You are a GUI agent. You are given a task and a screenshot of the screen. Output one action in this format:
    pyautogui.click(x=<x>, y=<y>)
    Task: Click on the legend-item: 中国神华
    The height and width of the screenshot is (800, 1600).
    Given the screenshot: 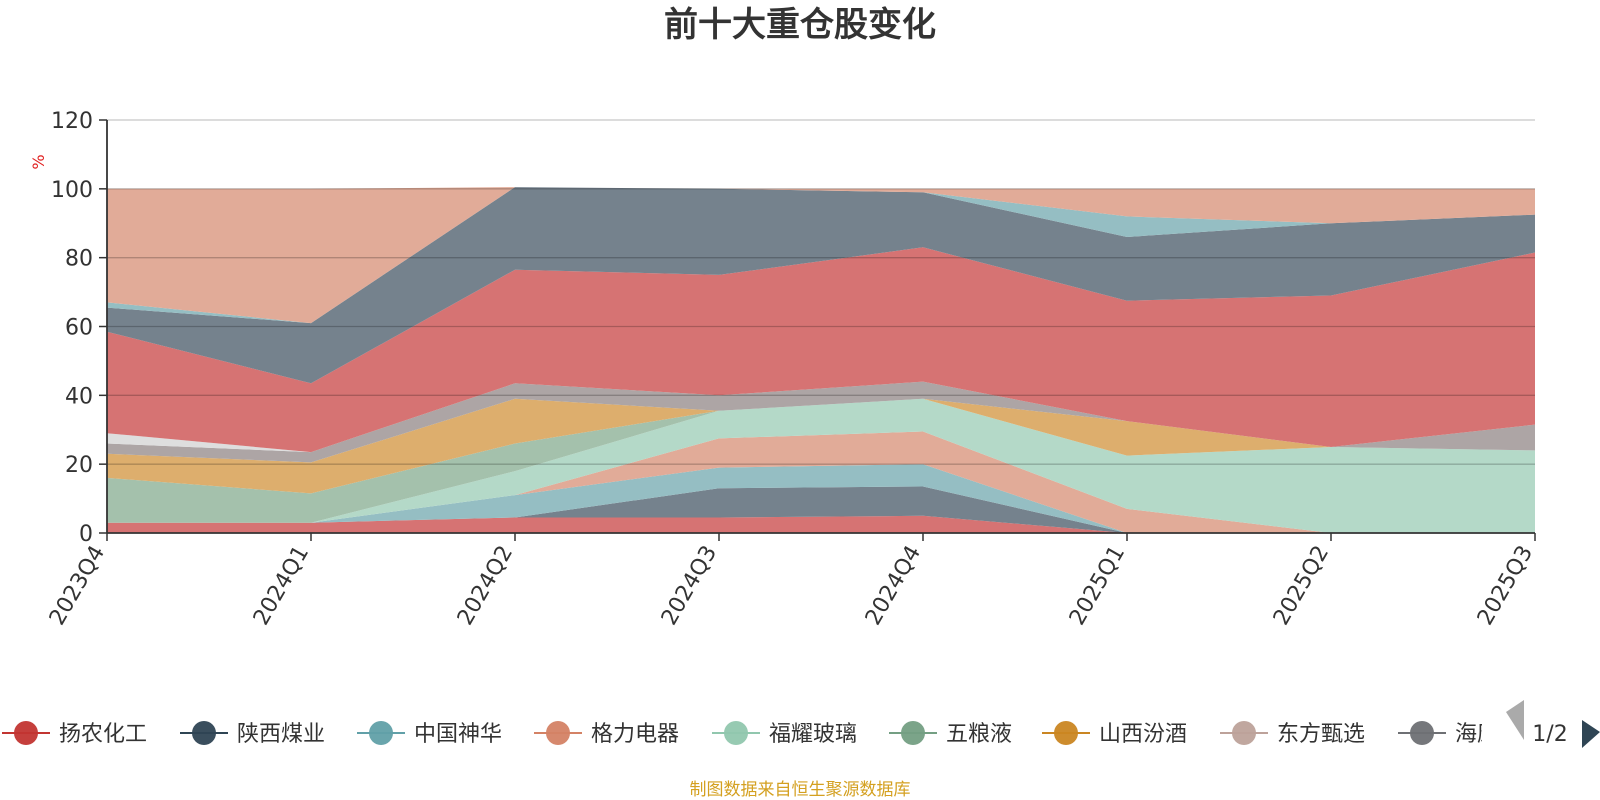 What is the action you would take?
    pyautogui.click(x=429, y=734)
    